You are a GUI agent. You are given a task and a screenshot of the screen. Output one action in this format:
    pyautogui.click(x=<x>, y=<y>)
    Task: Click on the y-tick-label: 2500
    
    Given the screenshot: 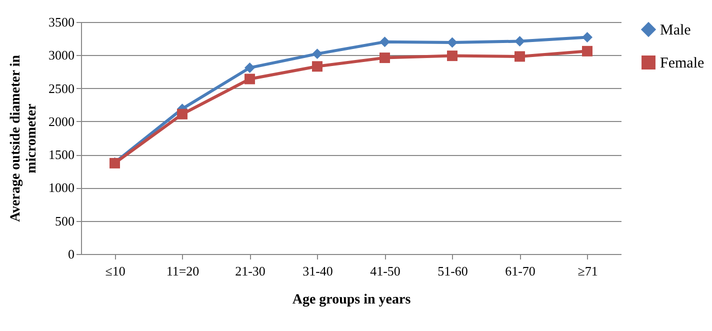 What is the action you would take?
    pyautogui.click(x=61, y=88)
    